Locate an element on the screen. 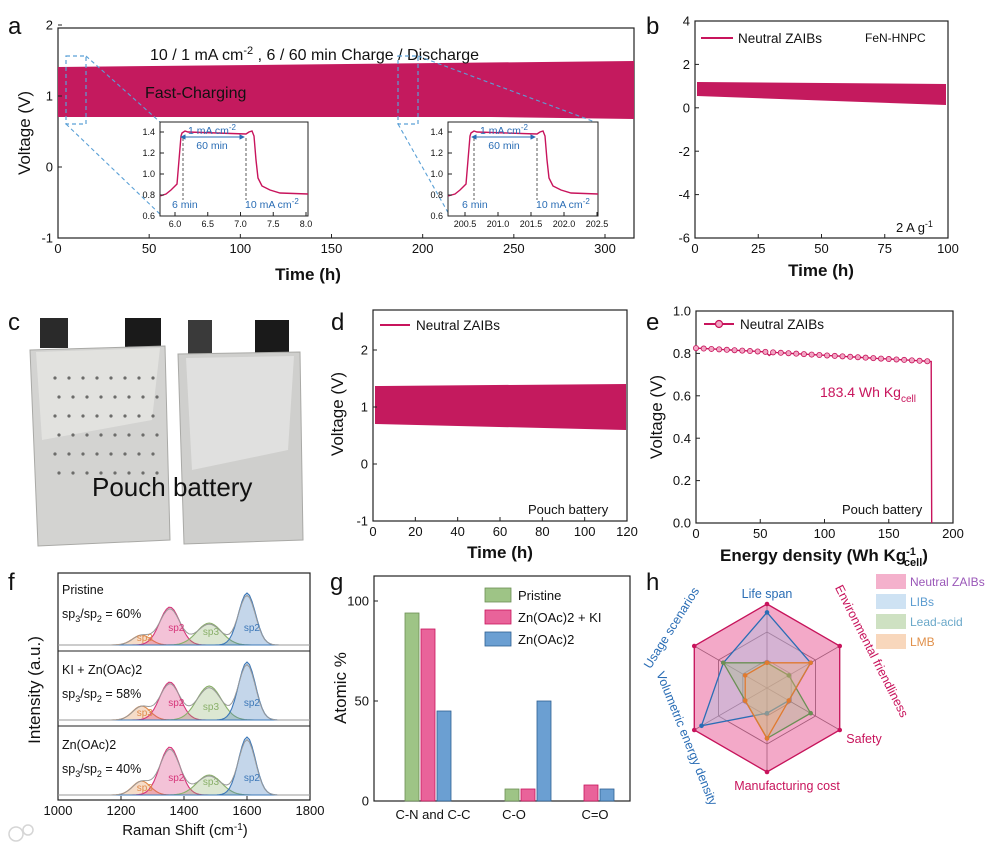 The image size is (995, 851). y-tick-label: -6 is located at coordinates (684, 238).